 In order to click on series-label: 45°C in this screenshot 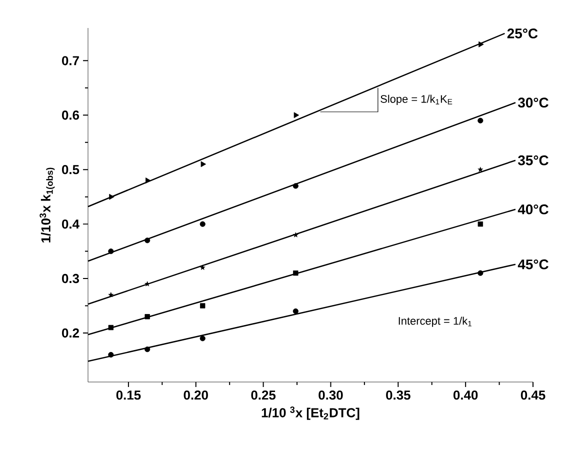, I will do `click(533, 264)`.